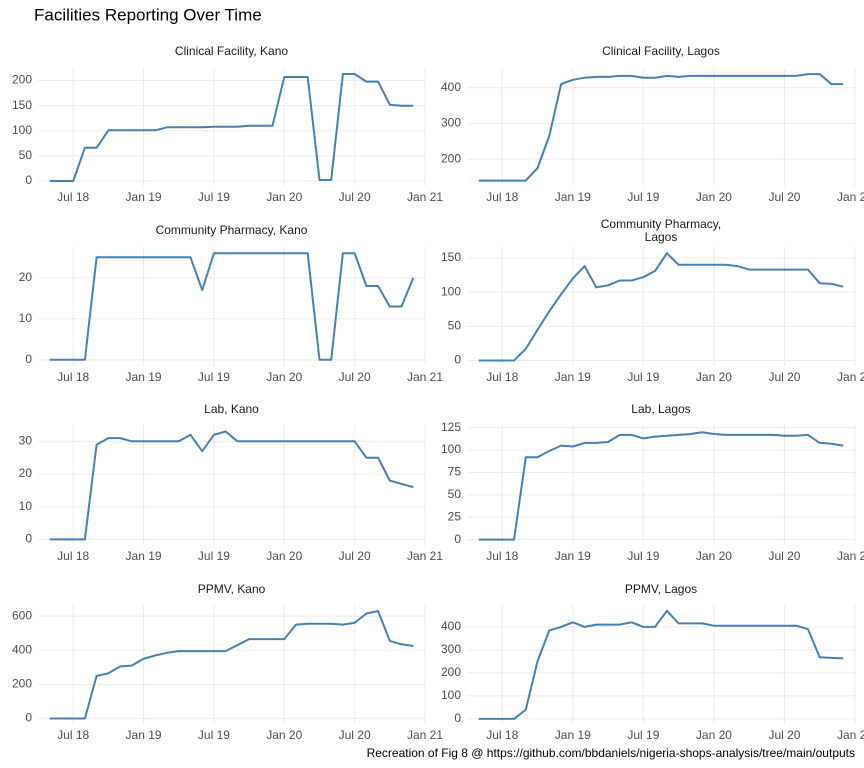 The height and width of the screenshot is (768, 864). I want to click on y-tick-label: 75, so click(455, 472).